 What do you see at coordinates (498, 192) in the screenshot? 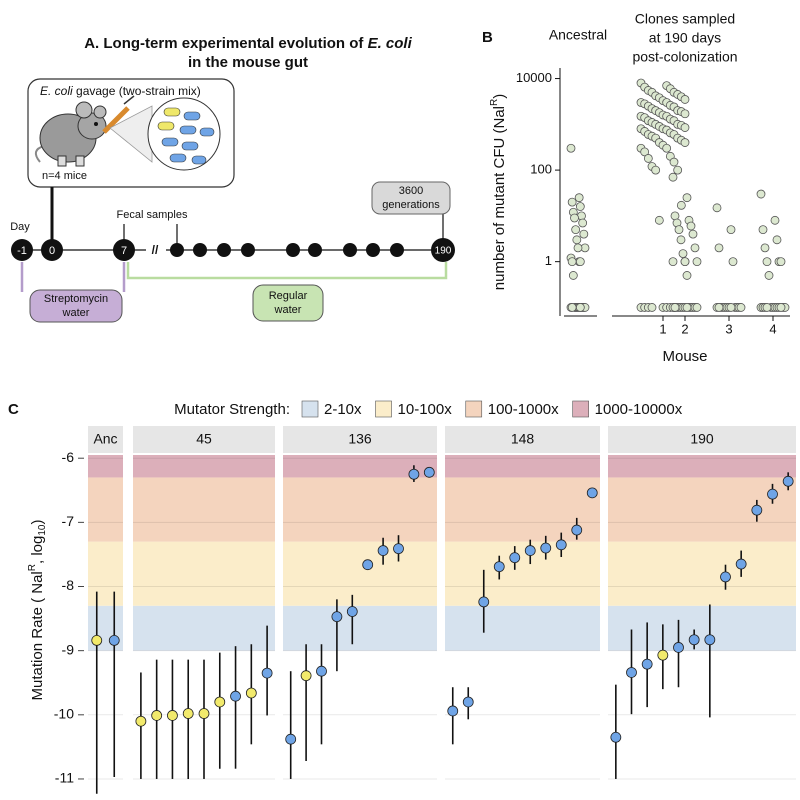
I see `y-axis-label: number of mutant CFU (NalR)` at bounding box center [498, 192].